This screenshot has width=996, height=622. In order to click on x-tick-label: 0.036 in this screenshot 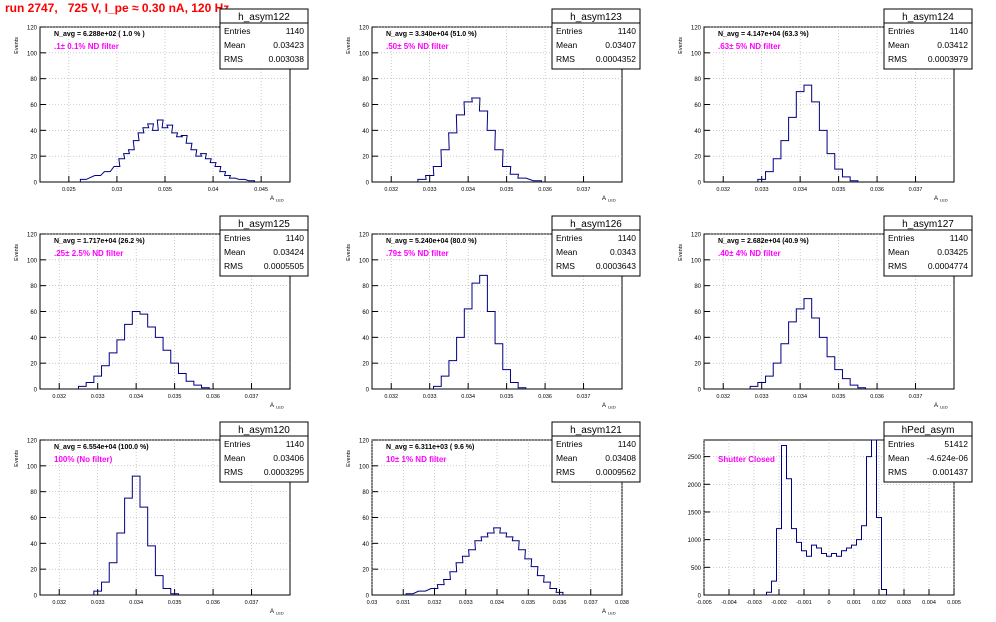, I will do `click(213, 603)`.